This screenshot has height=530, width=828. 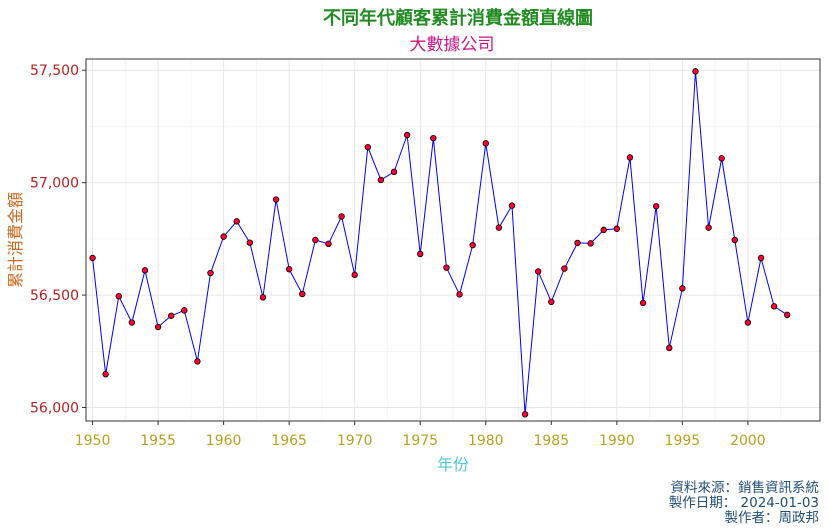 What do you see at coordinates (551, 441) in the screenshot?
I see `x-tick-label: 1985` at bounding box center [551, 441].